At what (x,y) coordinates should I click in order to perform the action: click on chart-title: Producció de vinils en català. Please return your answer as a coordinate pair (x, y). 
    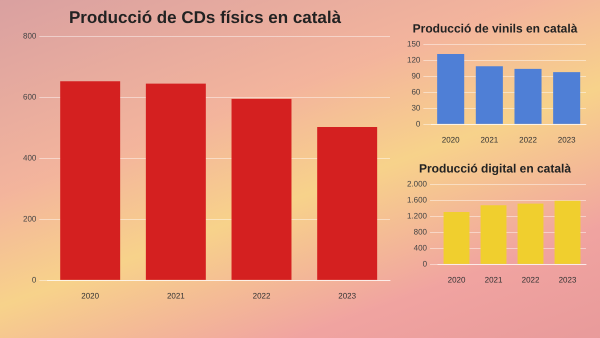
    Looking at the image, I should click on (495, 29).